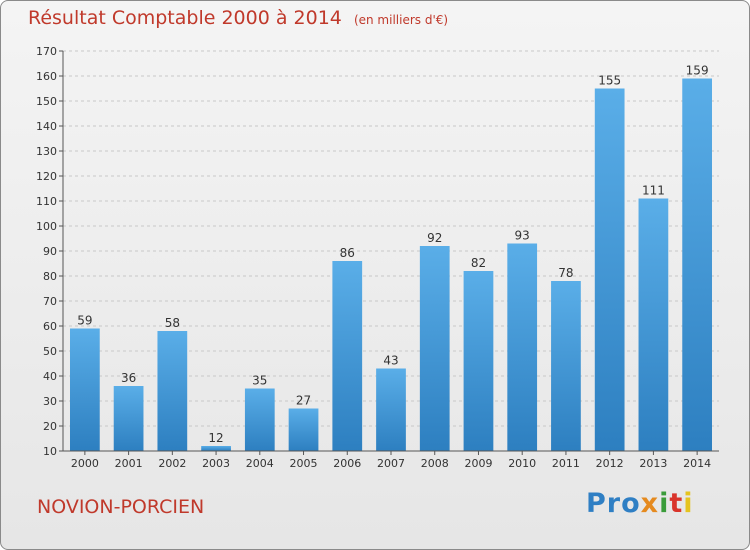 The width and height of the screenshot is (750, 550). I want to click on x-tick-label: 2000, so click(85, 463).